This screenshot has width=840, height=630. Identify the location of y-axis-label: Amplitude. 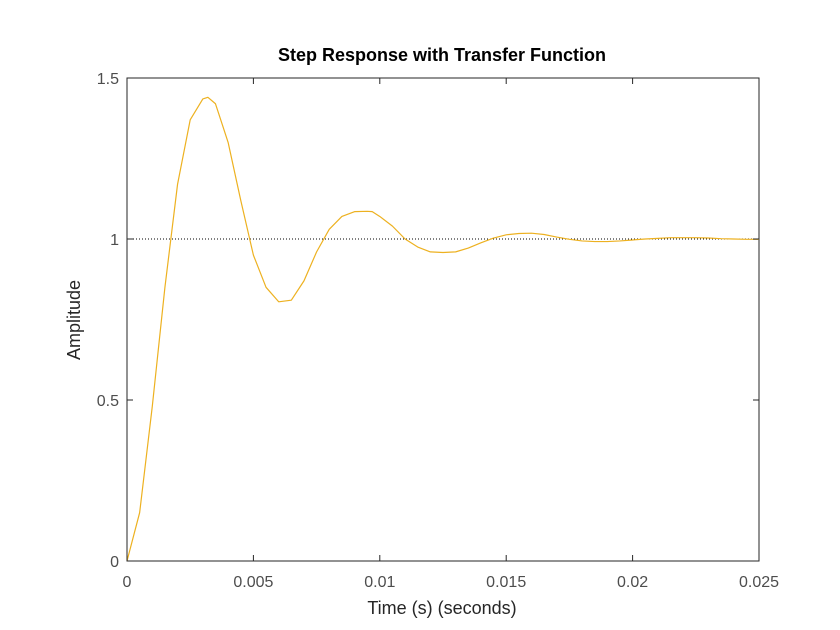
(74, 320).